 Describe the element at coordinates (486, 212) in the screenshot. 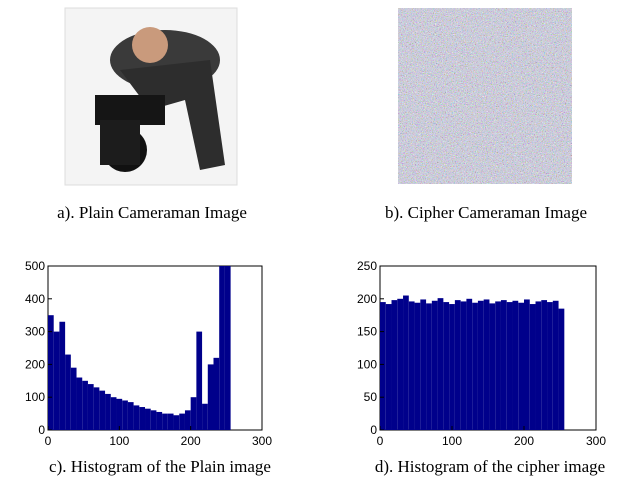

I see `caption: b). Cipher Cameraman Image` at that location.